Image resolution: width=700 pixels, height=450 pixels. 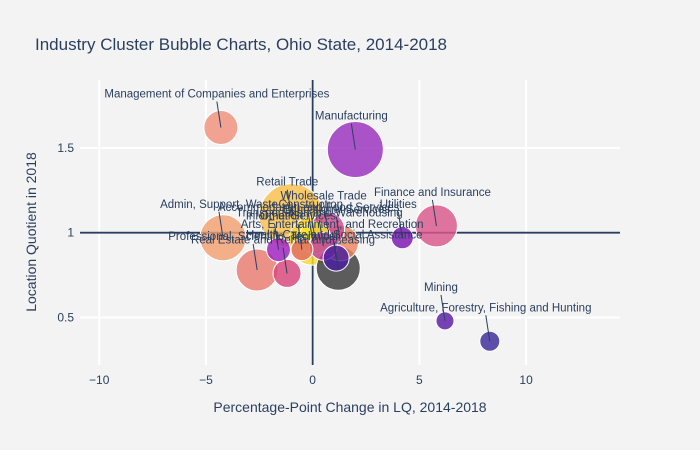 I want to click on annotation-accommodation-and-food-services: Accommodation and Food Services, so click(x=309, y=208).